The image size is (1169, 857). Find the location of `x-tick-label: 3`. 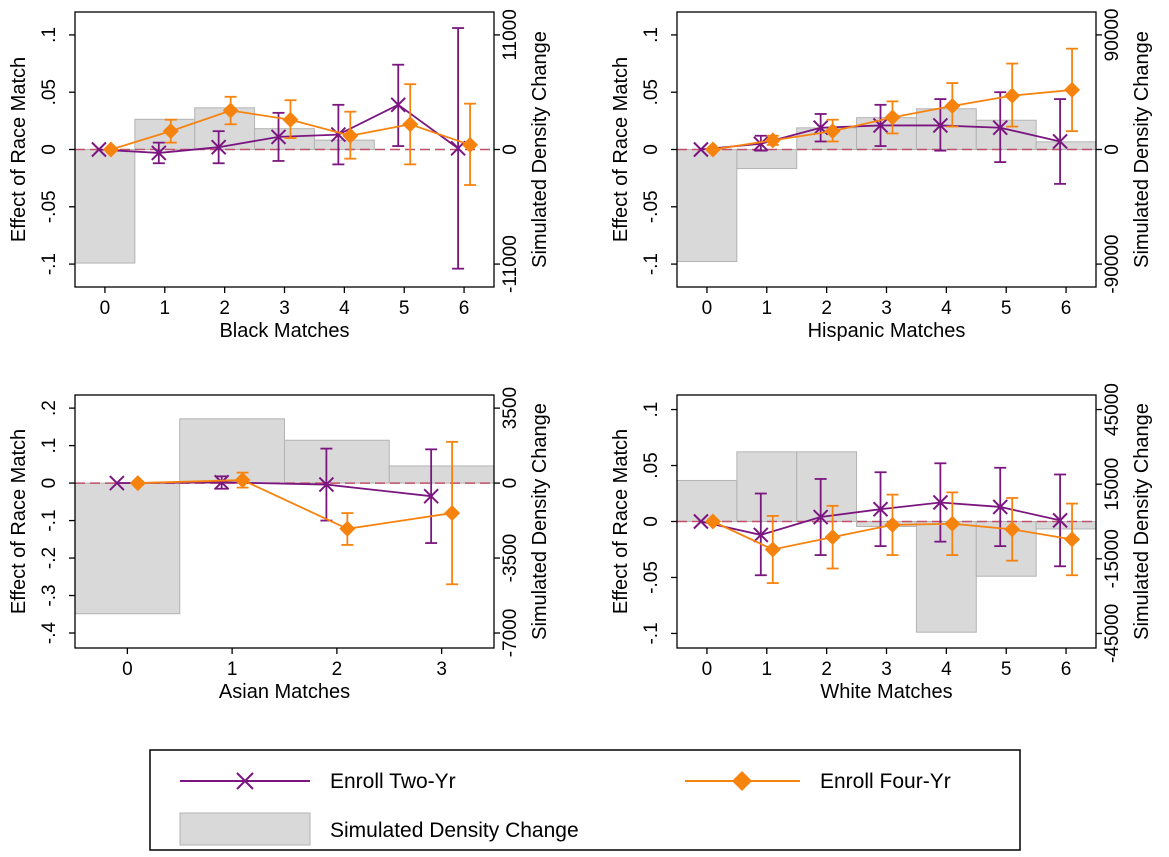

x-tick-label: 3 is located at coordinates (886, 669).